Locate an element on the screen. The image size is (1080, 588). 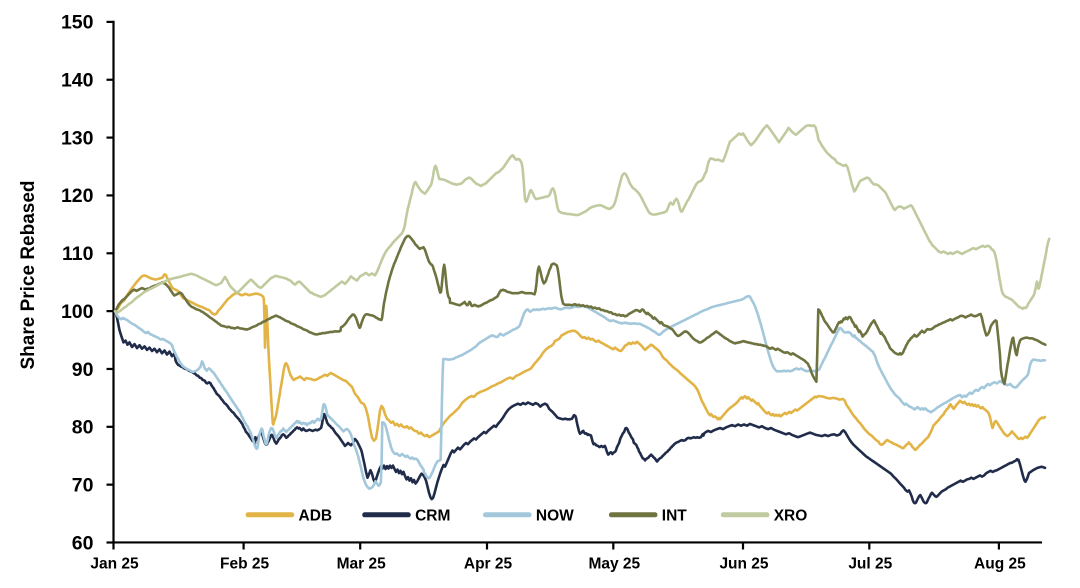
svg-text: 100 is located at coordinates (77, 312).